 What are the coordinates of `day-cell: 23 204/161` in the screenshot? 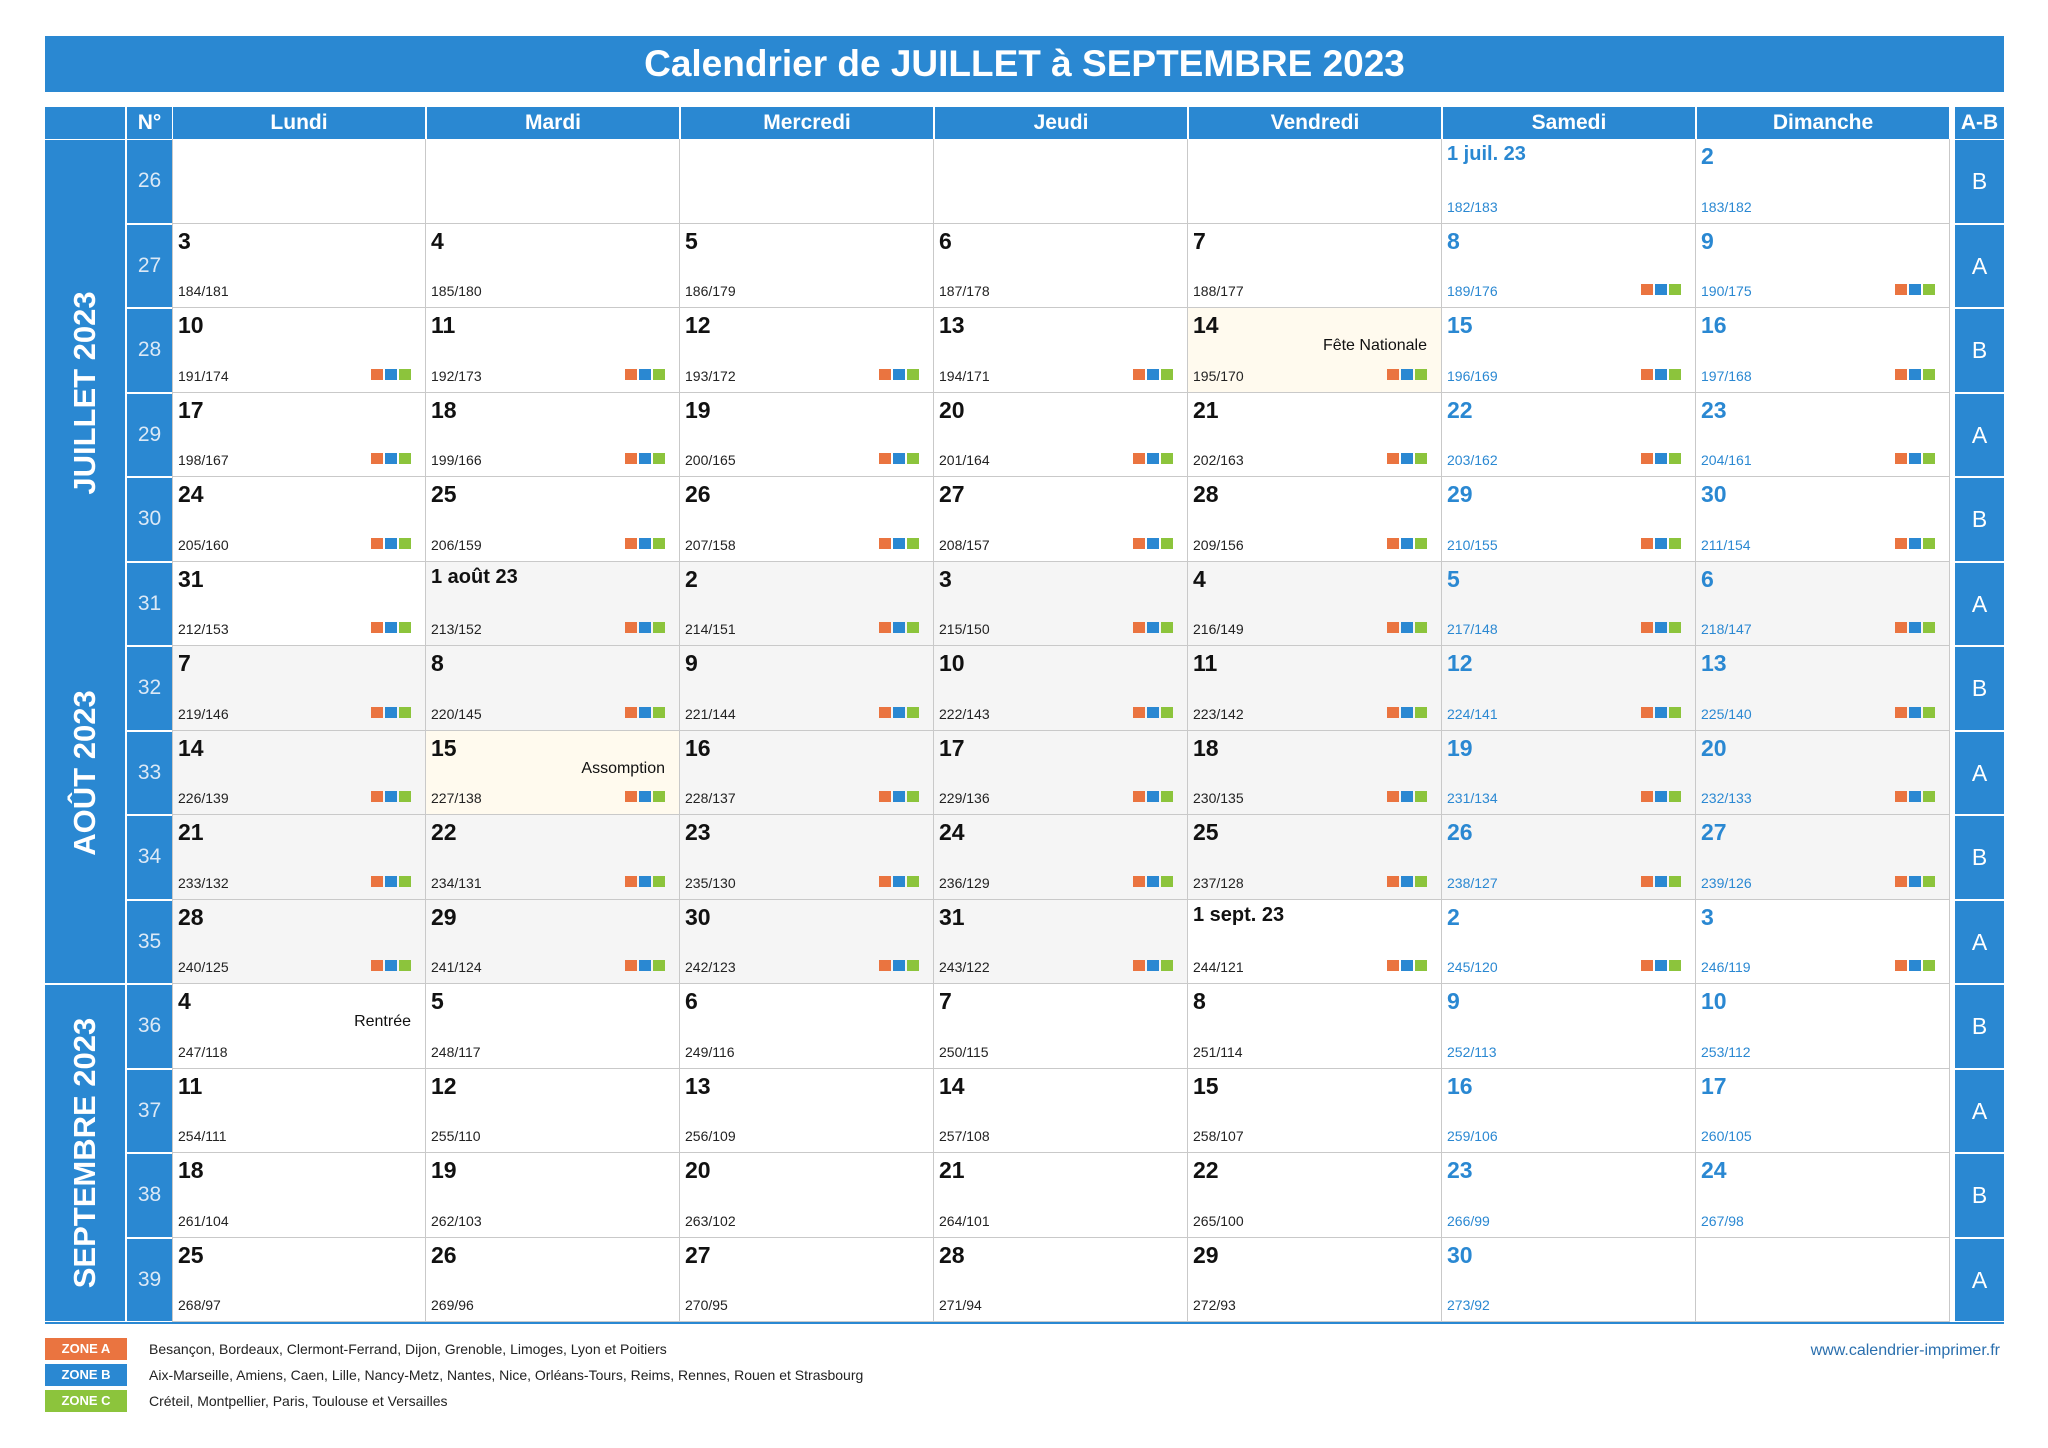 It's located at (1823, 434).